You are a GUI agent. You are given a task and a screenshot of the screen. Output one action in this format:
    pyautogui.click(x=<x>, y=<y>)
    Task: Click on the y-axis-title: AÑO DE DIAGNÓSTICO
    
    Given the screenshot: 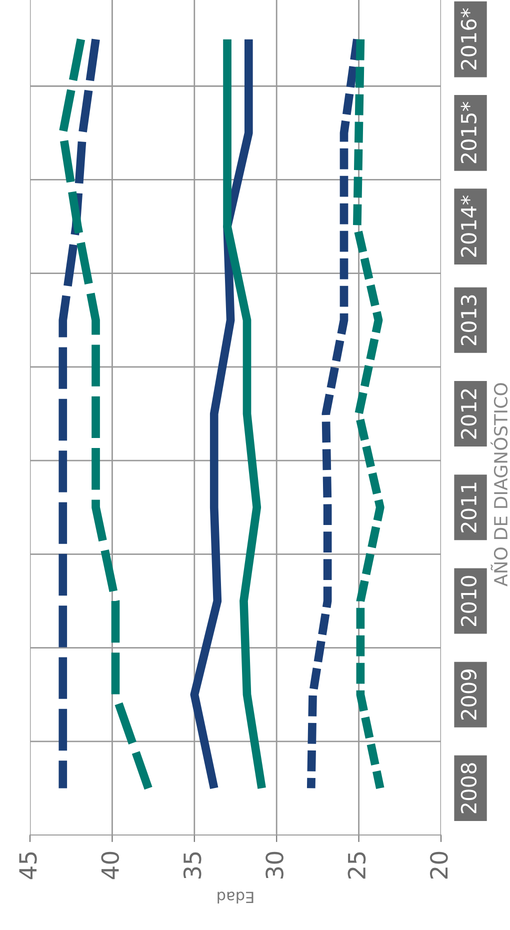 What is the action you would take?
    pyautogui.click(x=499, y=484)
    